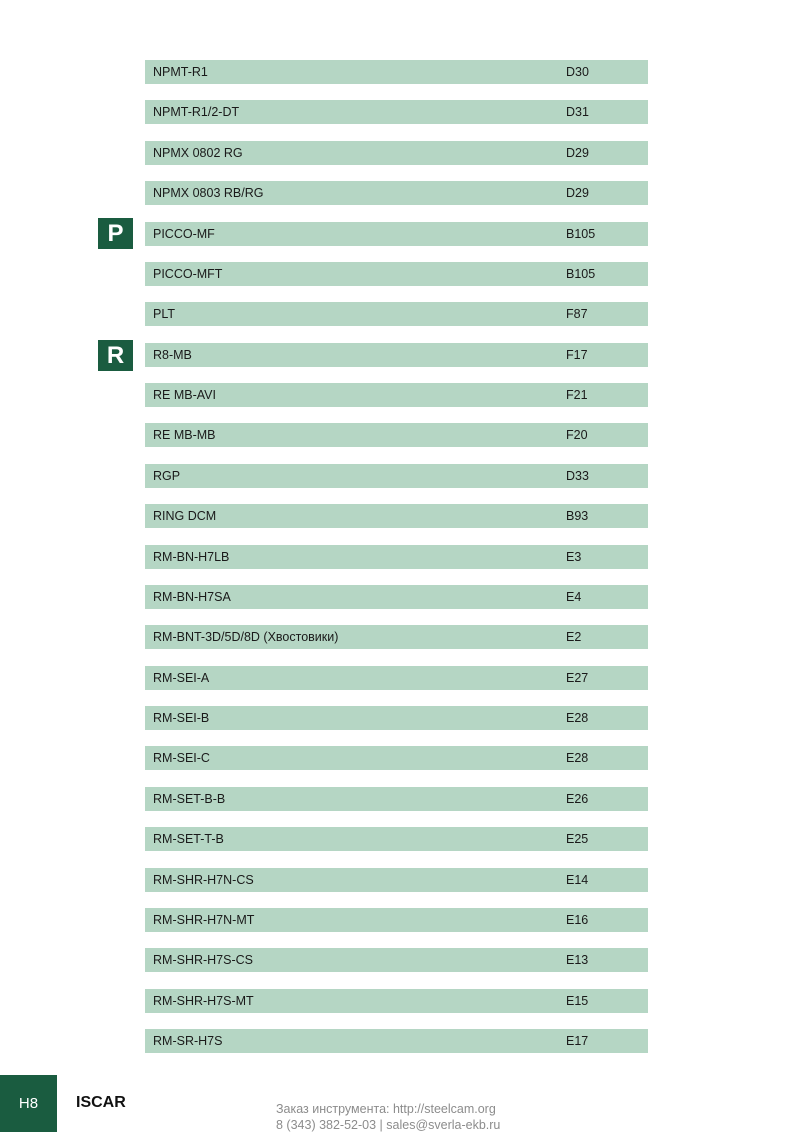 The height and width of the screenshot is (1133, 800). I want to click on product-name: R8-MB, so click(172, 354).